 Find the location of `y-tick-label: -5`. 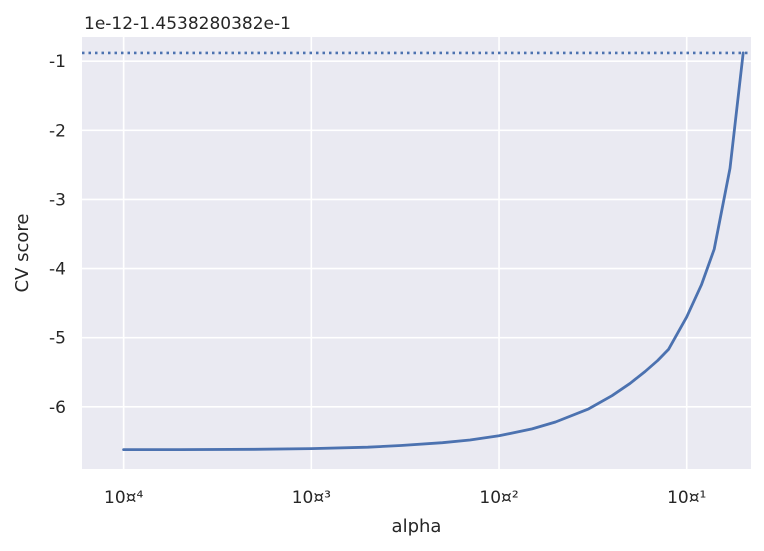

y-tick-label: -5 is located at coordinates (57, 339).